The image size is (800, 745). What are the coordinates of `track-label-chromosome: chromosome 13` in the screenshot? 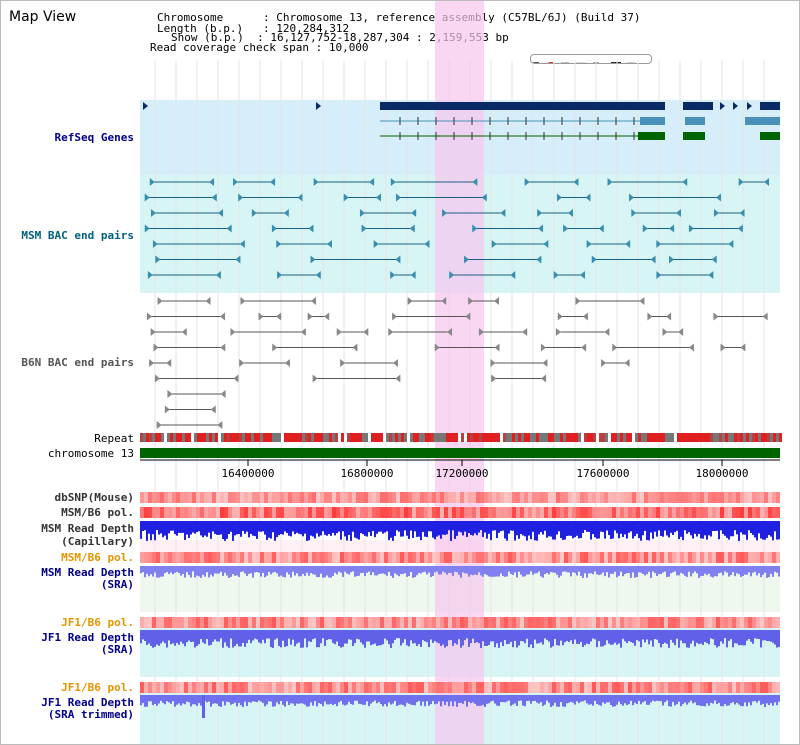 It's located at (90, 453).